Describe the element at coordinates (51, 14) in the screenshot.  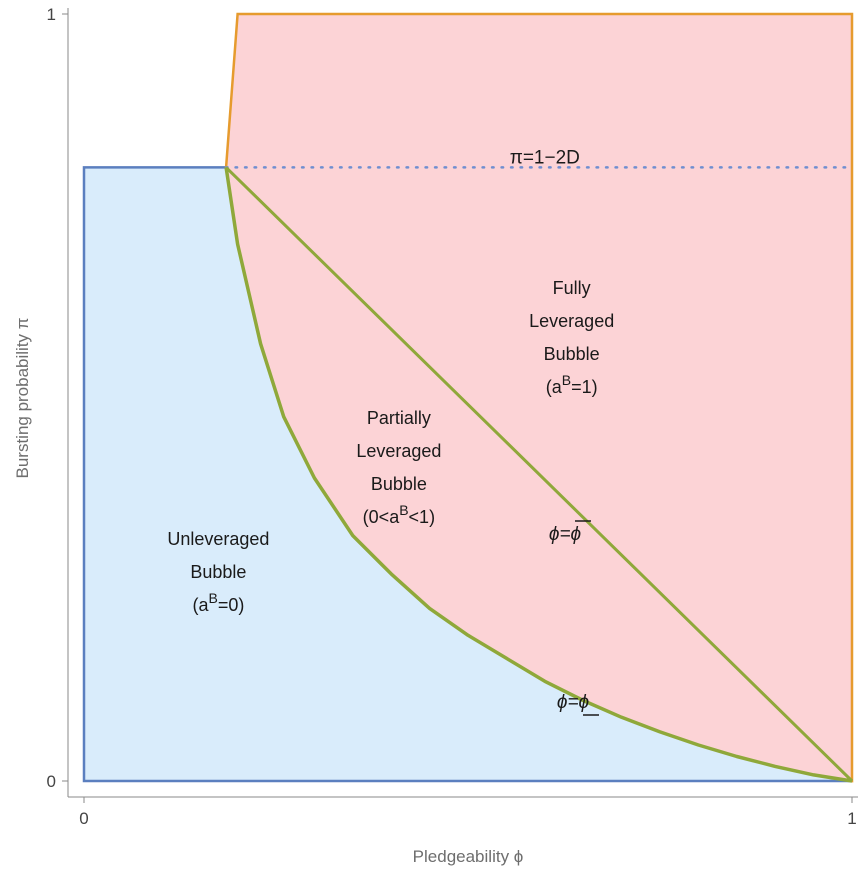
I see `y-tick-label-1: 1` at that location.